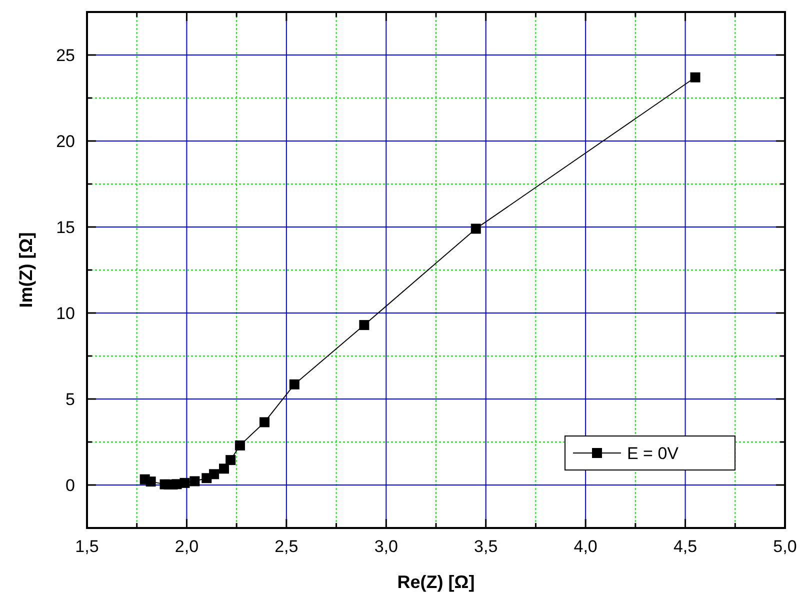  Describe the element at coordinates (65, 227) in the screenshot. I see `y-tick-label: 15` at that location.